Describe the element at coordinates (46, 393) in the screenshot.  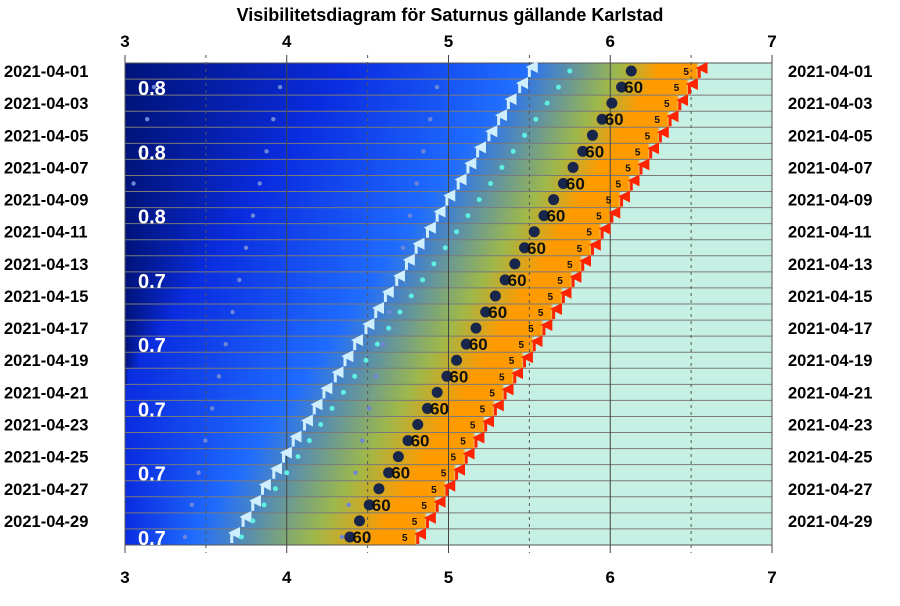
I see `date-label-left: 2021-04-21` at that location.